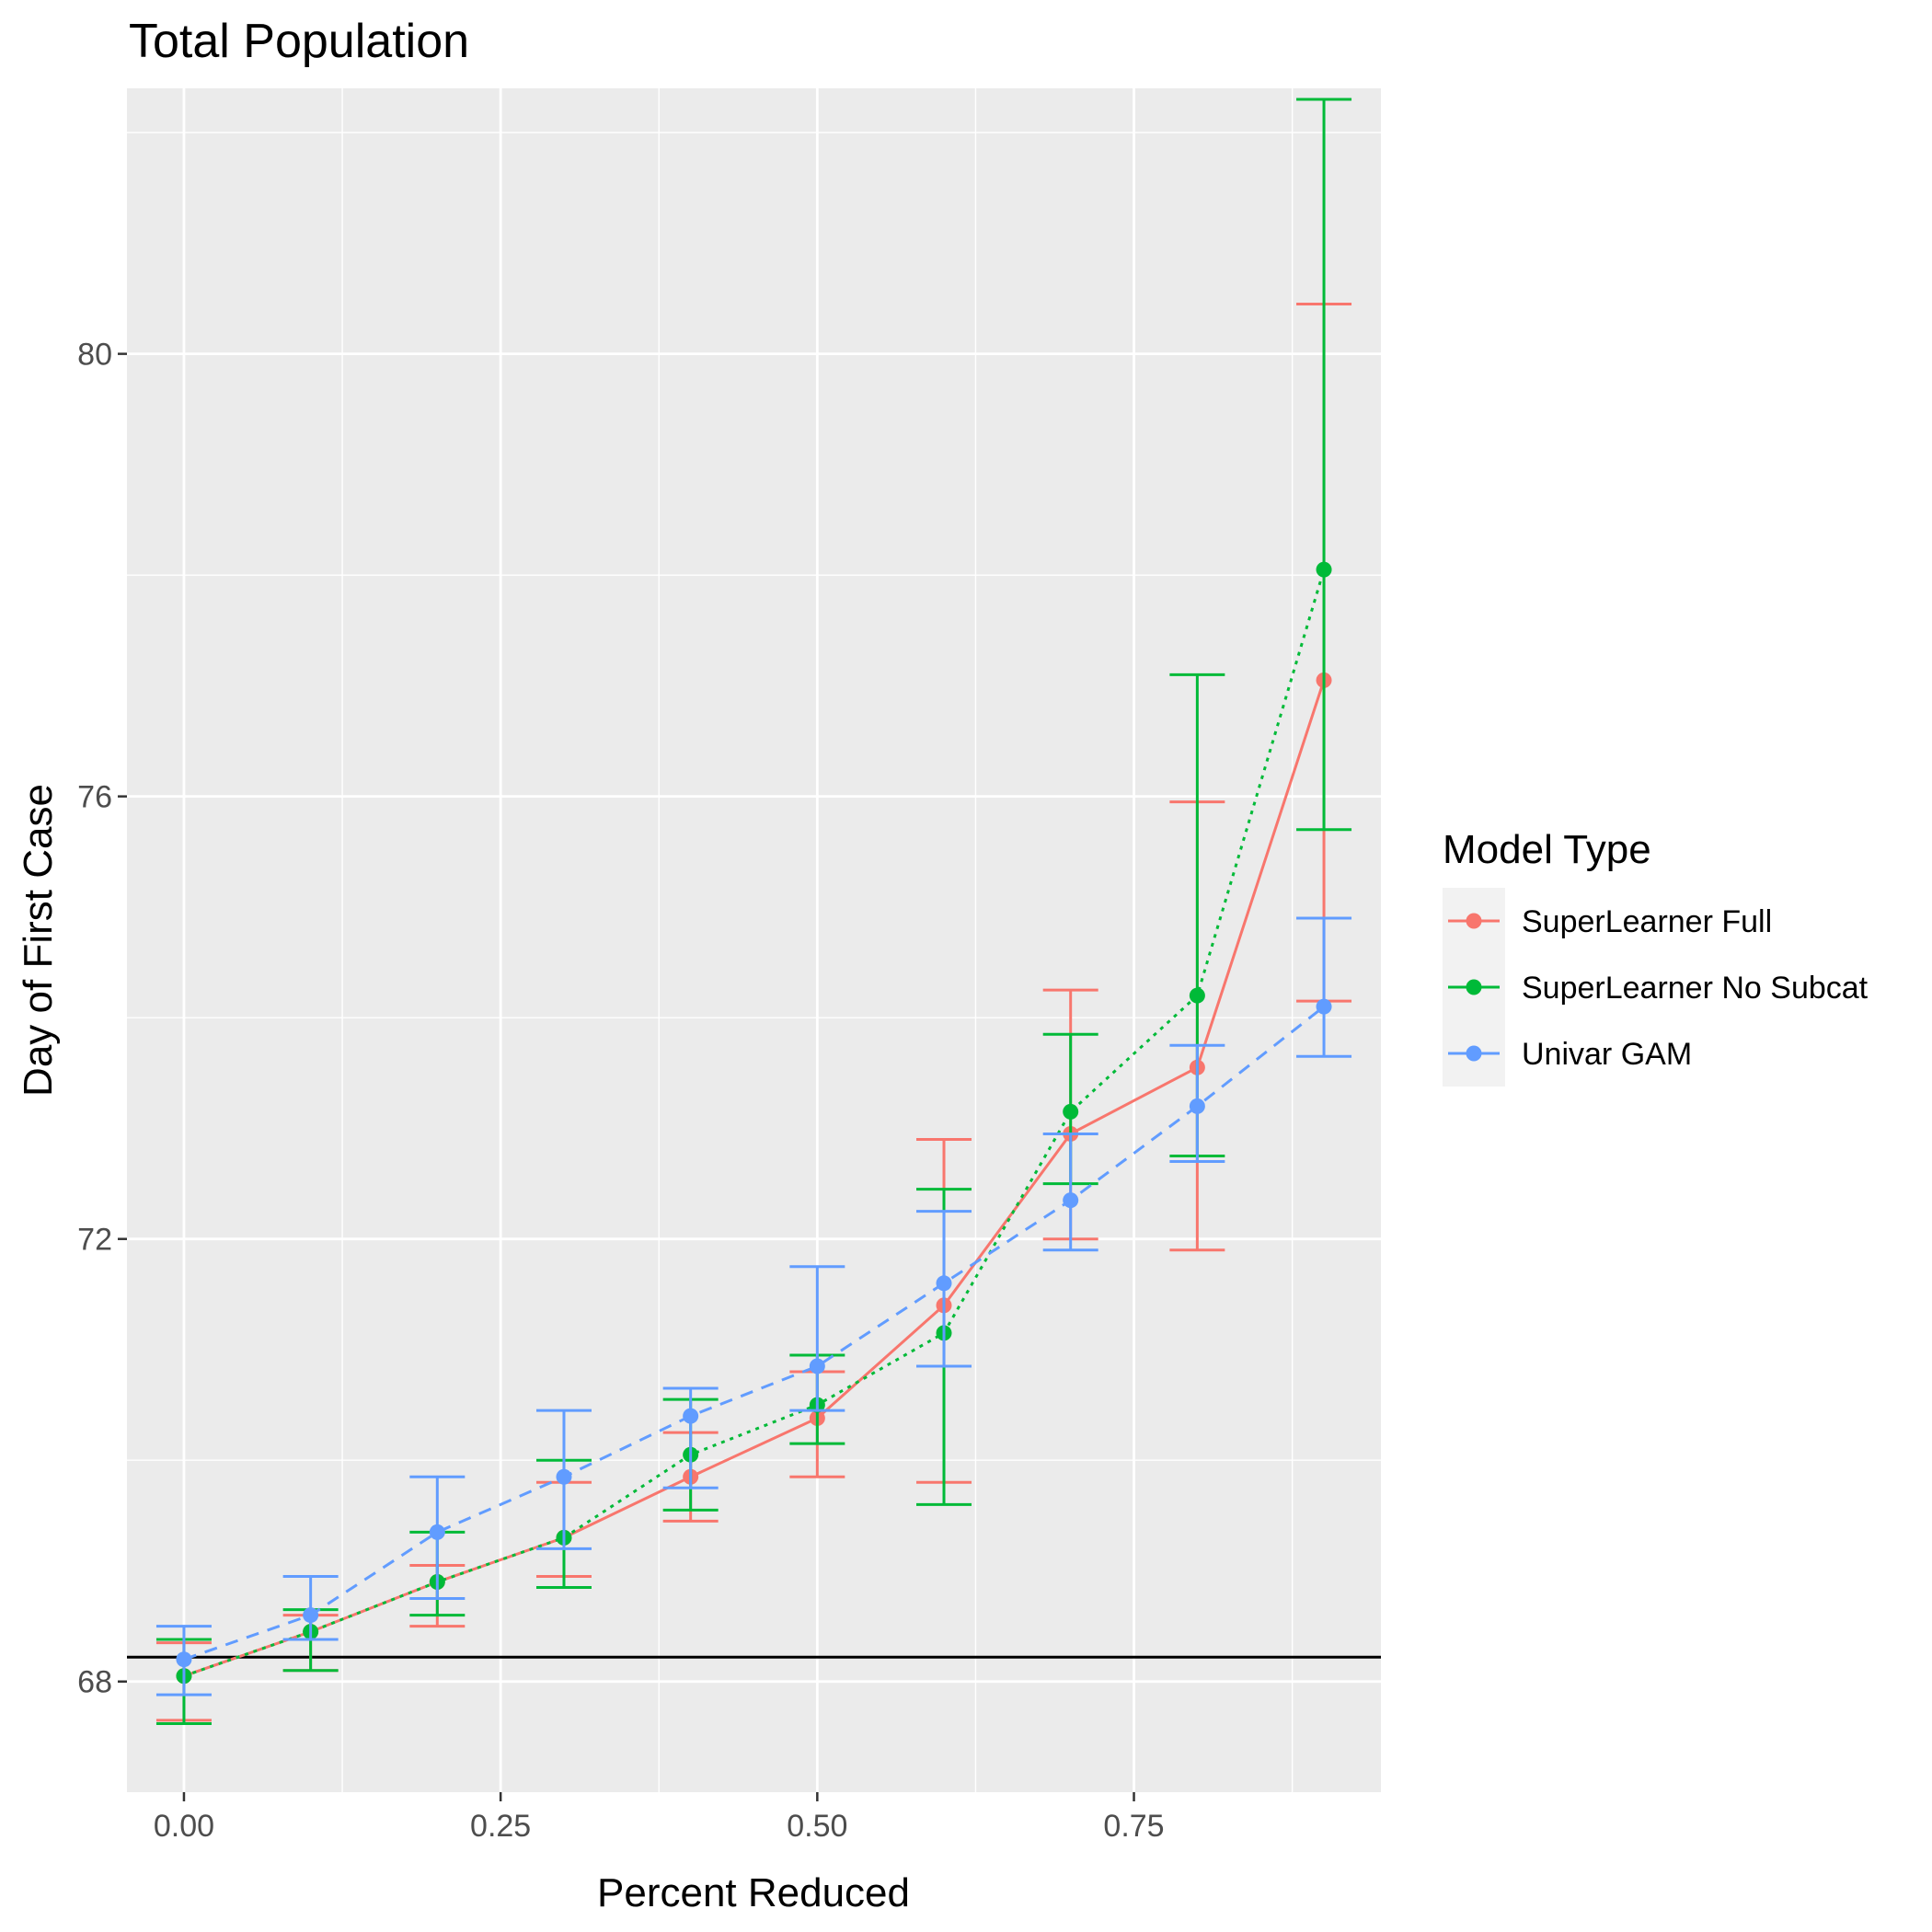  What do you see at coordinates (94, 1240) in the screenshot?
I see `y-tick-label: 72` at bounding box center [94, 1240].